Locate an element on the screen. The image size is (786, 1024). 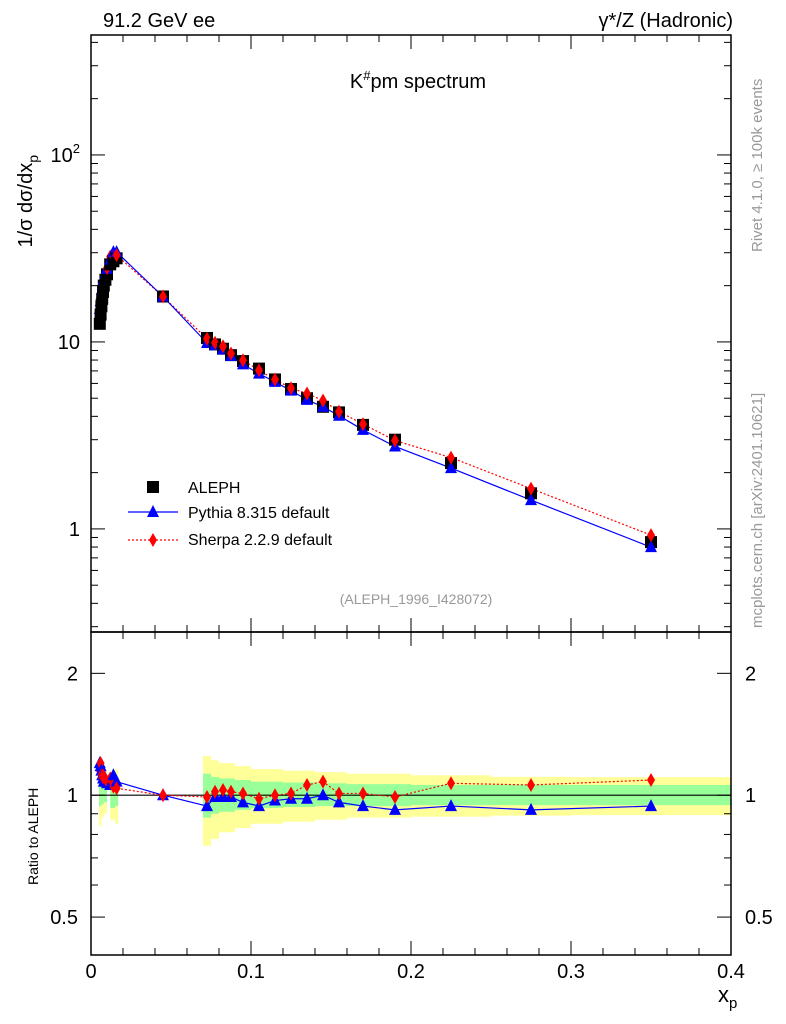
rivet-label: Rivet 4.1.0, ≥ 100k events is located at coordinates (757, 165).